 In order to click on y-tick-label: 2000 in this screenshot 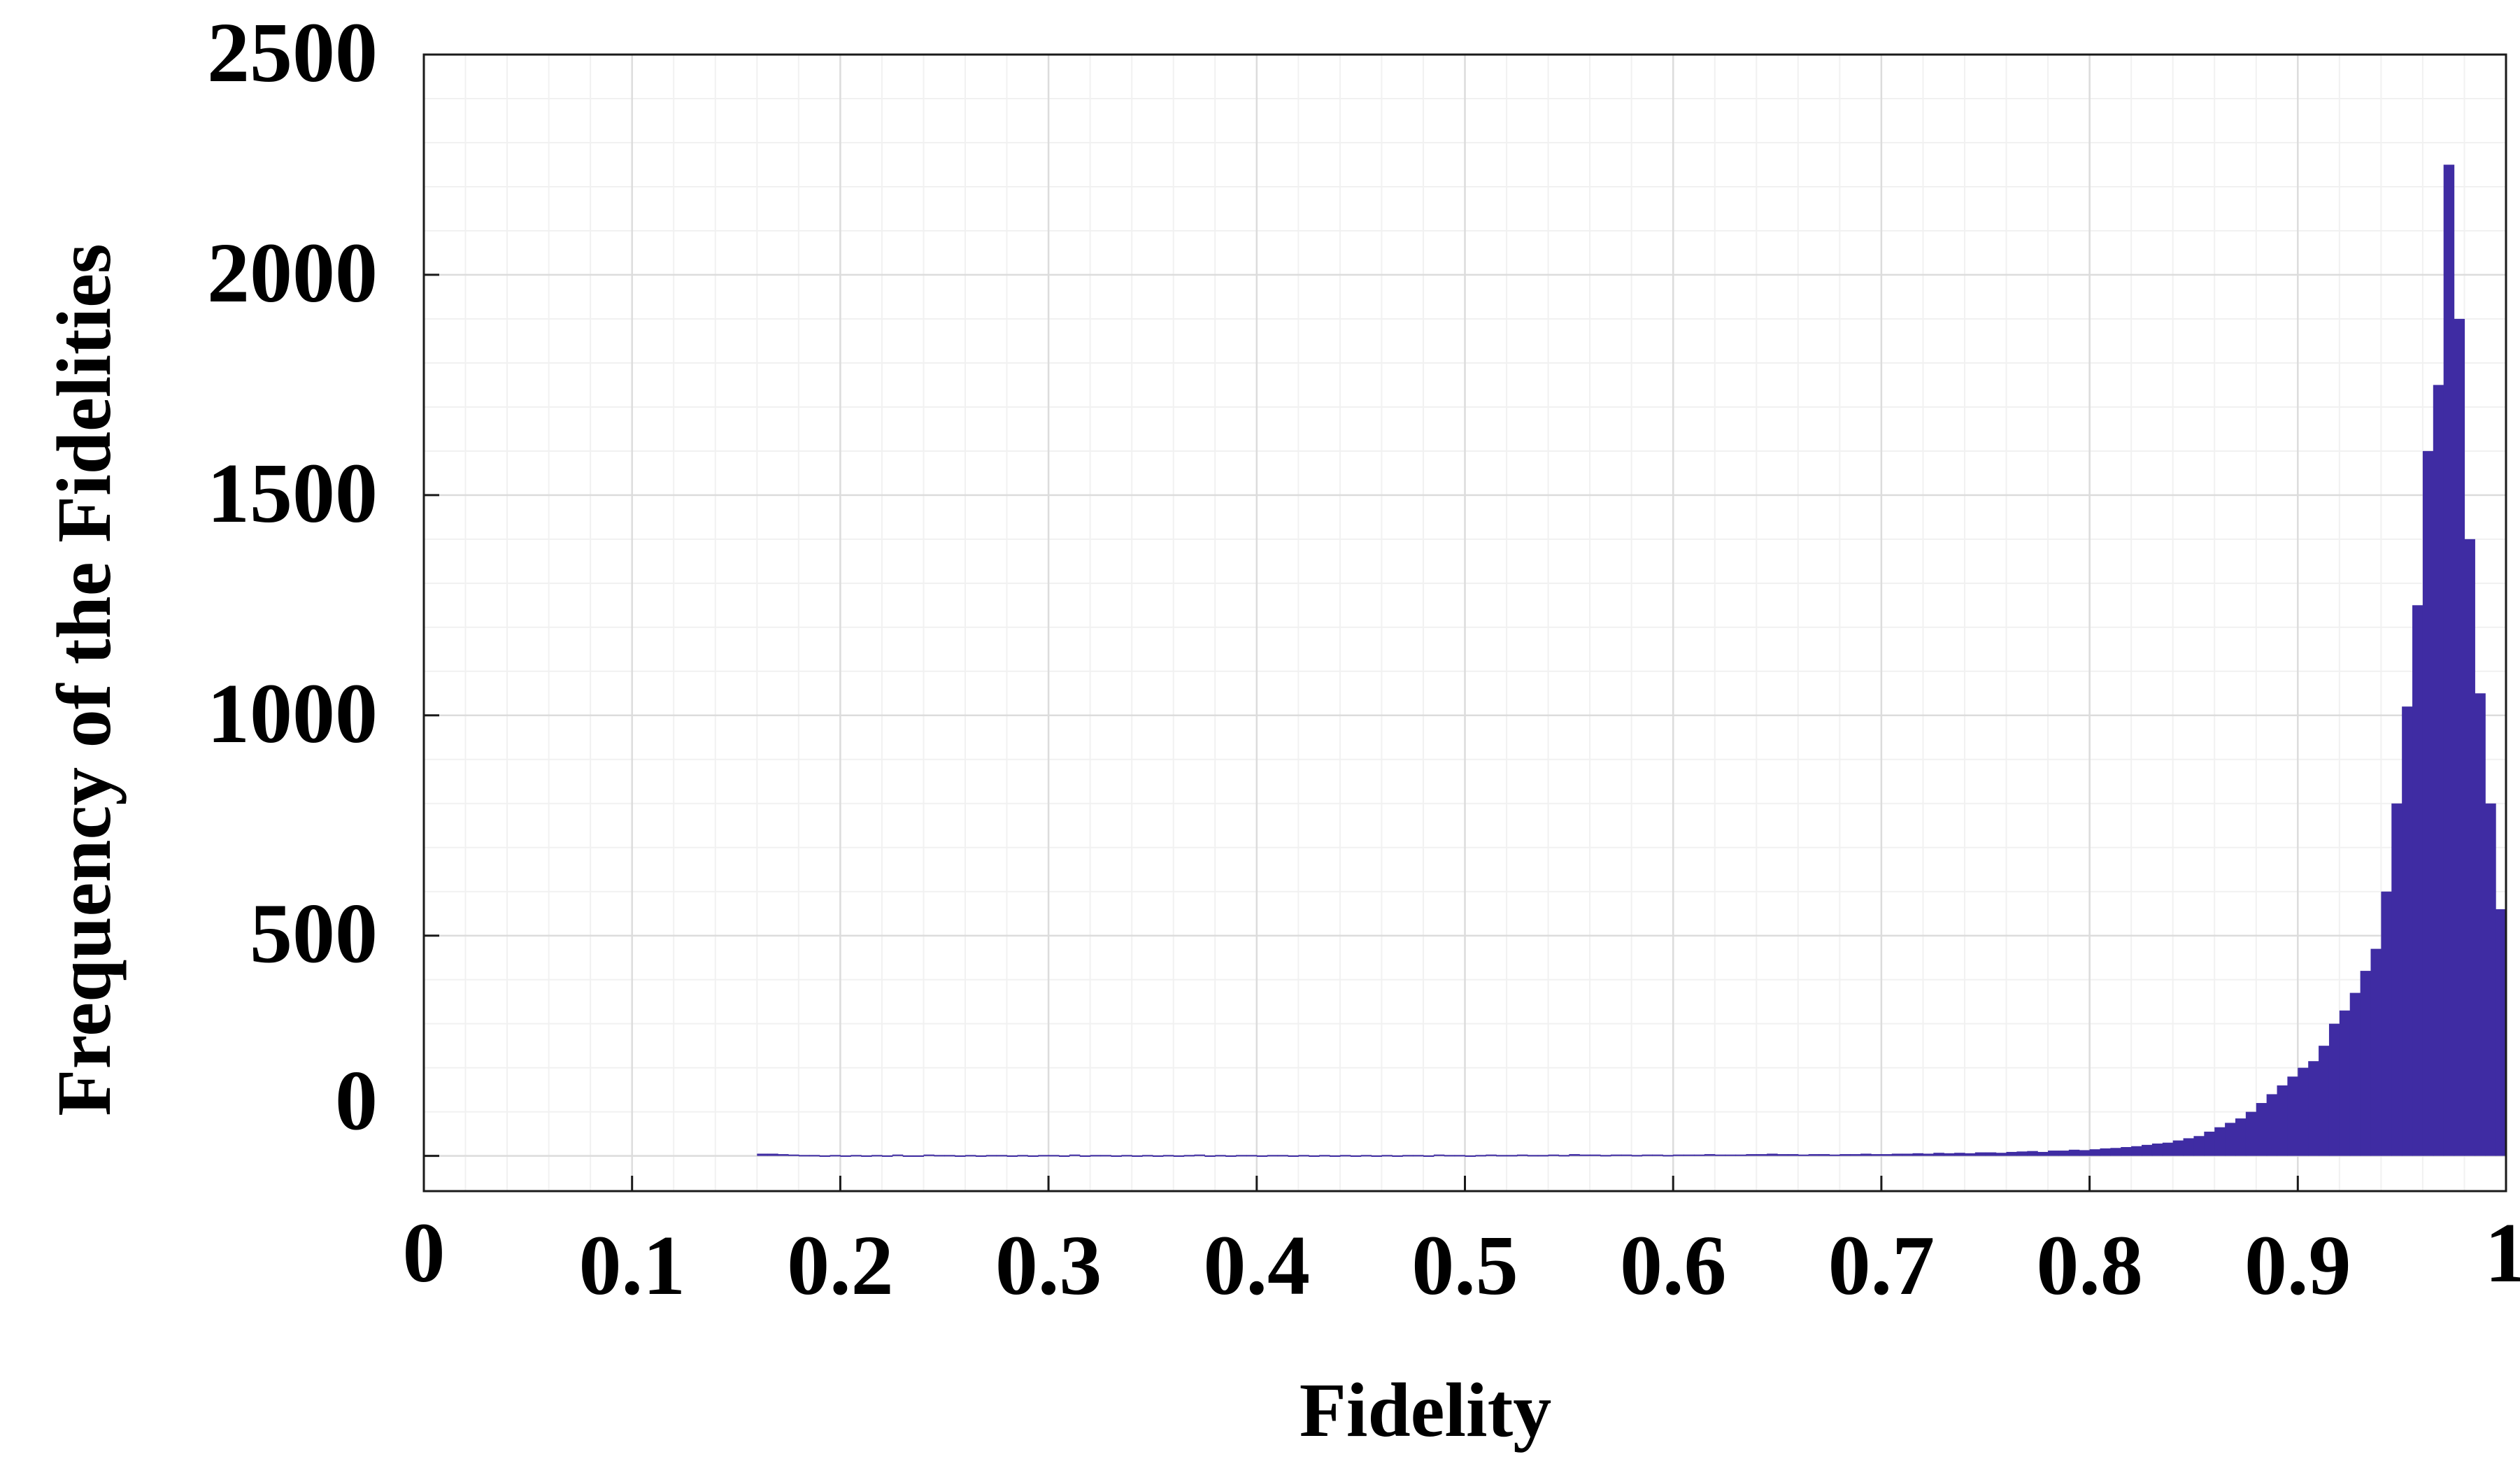, I will do `click(292, 273)`.